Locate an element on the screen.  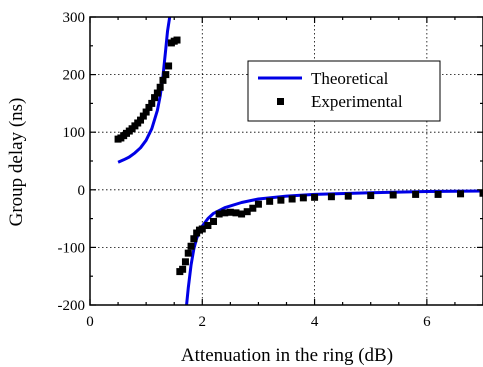
y-tick-label: -200 is located at coordinates (72, 306).